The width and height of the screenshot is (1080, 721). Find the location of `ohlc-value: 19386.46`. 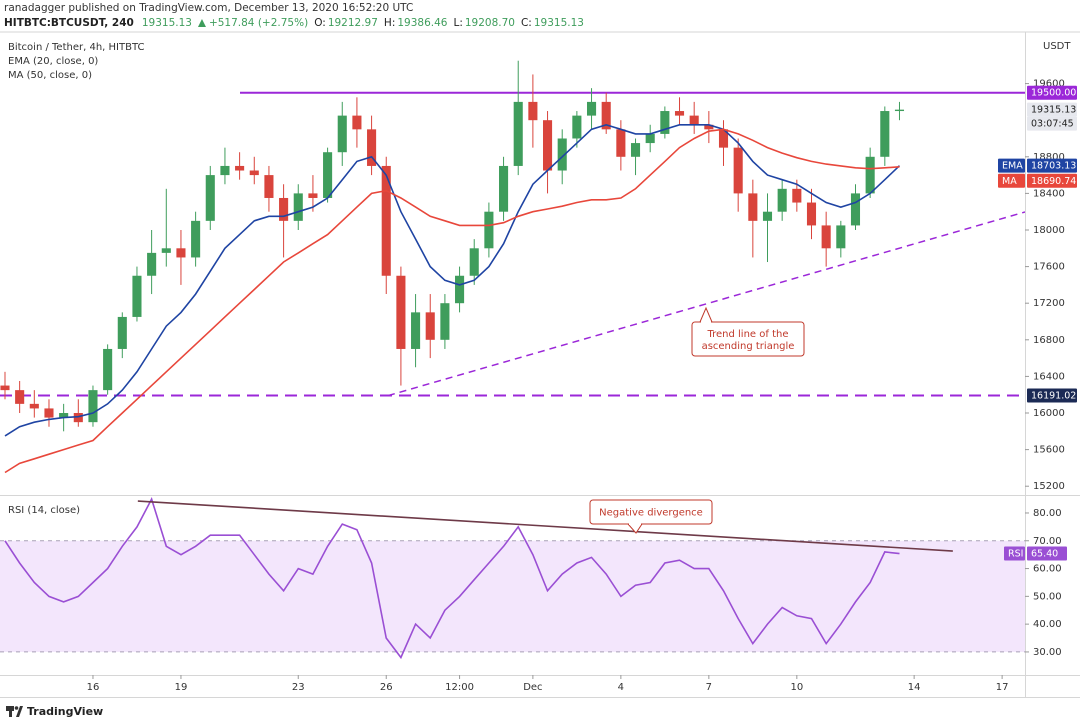

ohlc-value: 19386.46 is located at coordinates (422, 23).